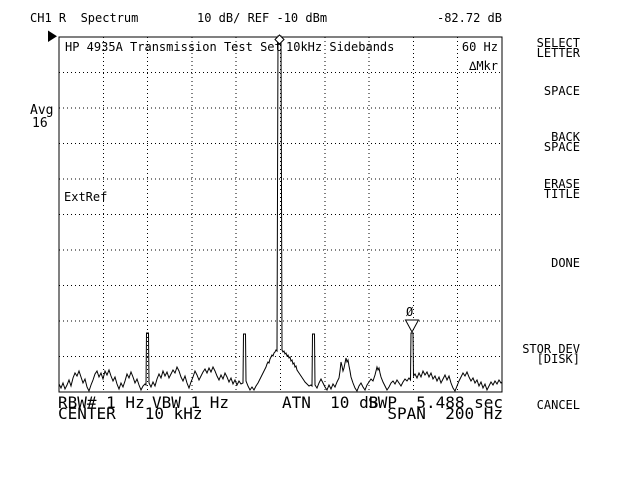  Describe the element at coordinates (565, 263) in the screenshot. I see `softkey-done: DONE` at that location.